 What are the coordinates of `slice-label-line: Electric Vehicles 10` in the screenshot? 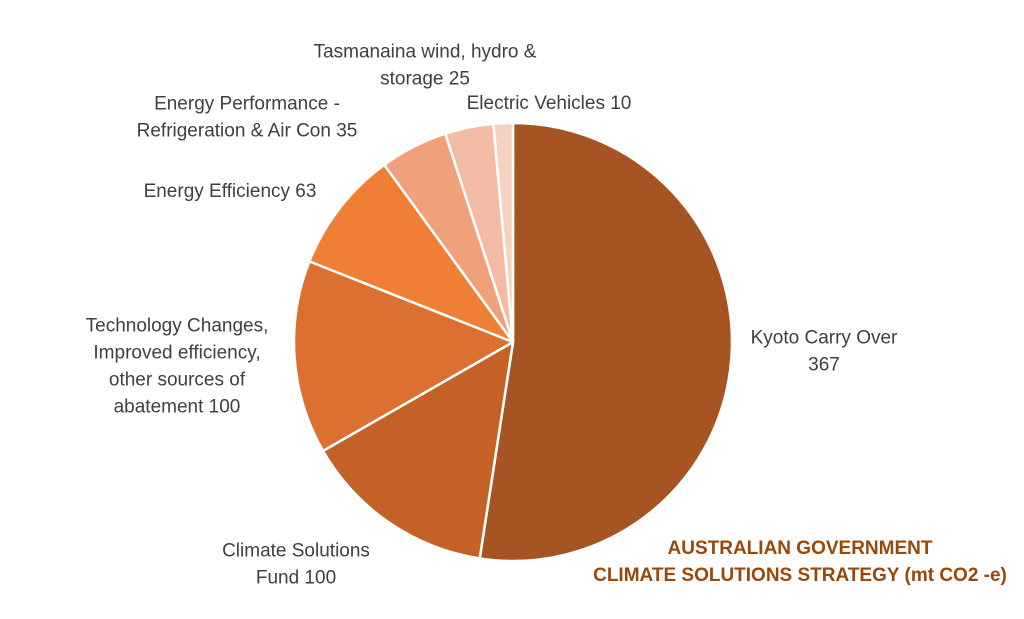 It's located at (549, 103).